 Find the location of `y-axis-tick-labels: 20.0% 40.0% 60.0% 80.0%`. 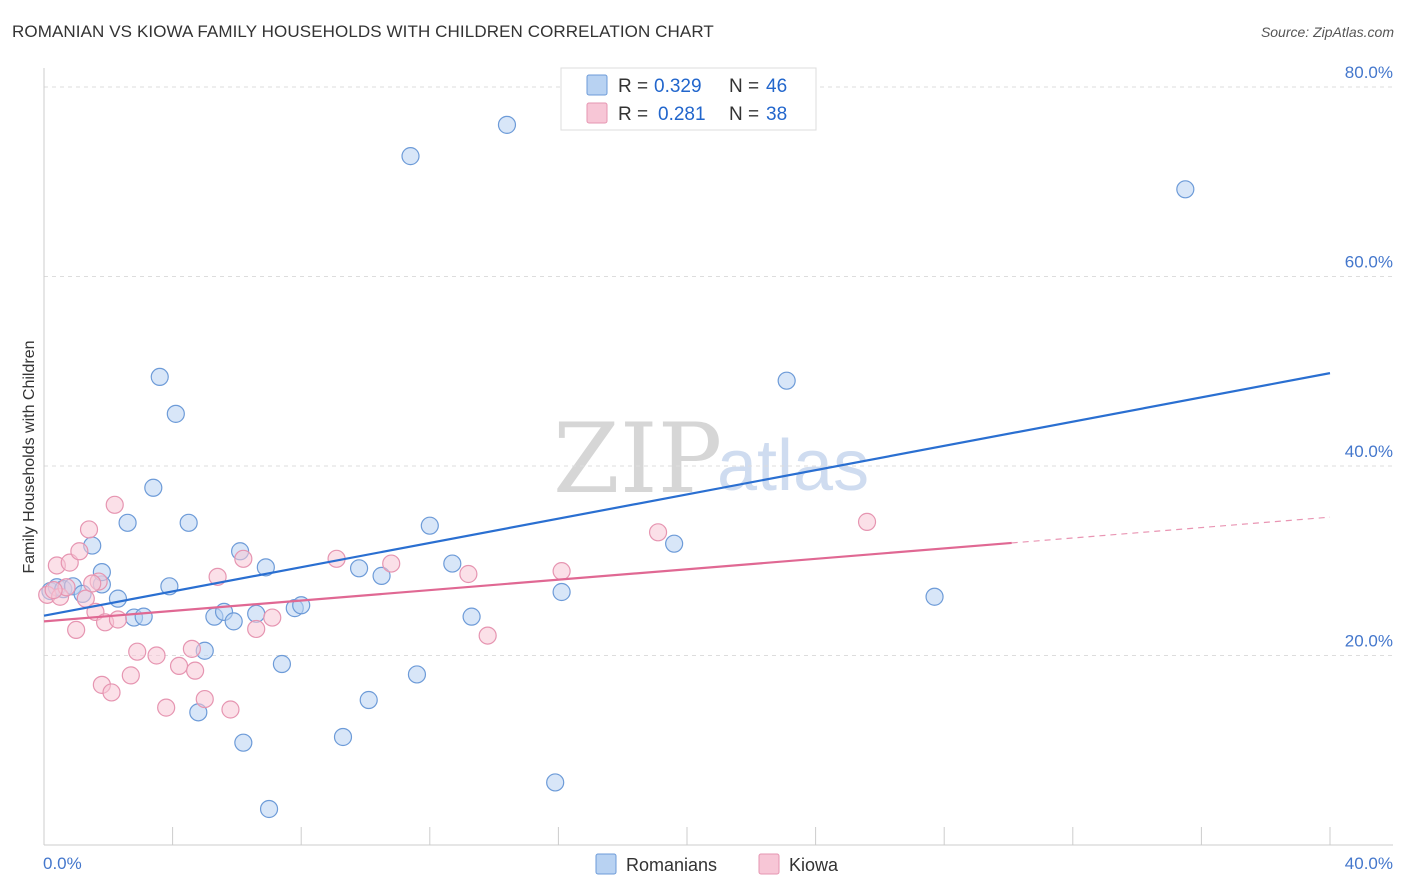

y-axis-tick-labels: 20.0% 40.0% 60.0% 80.0% is located at coordinates (1369, 357).